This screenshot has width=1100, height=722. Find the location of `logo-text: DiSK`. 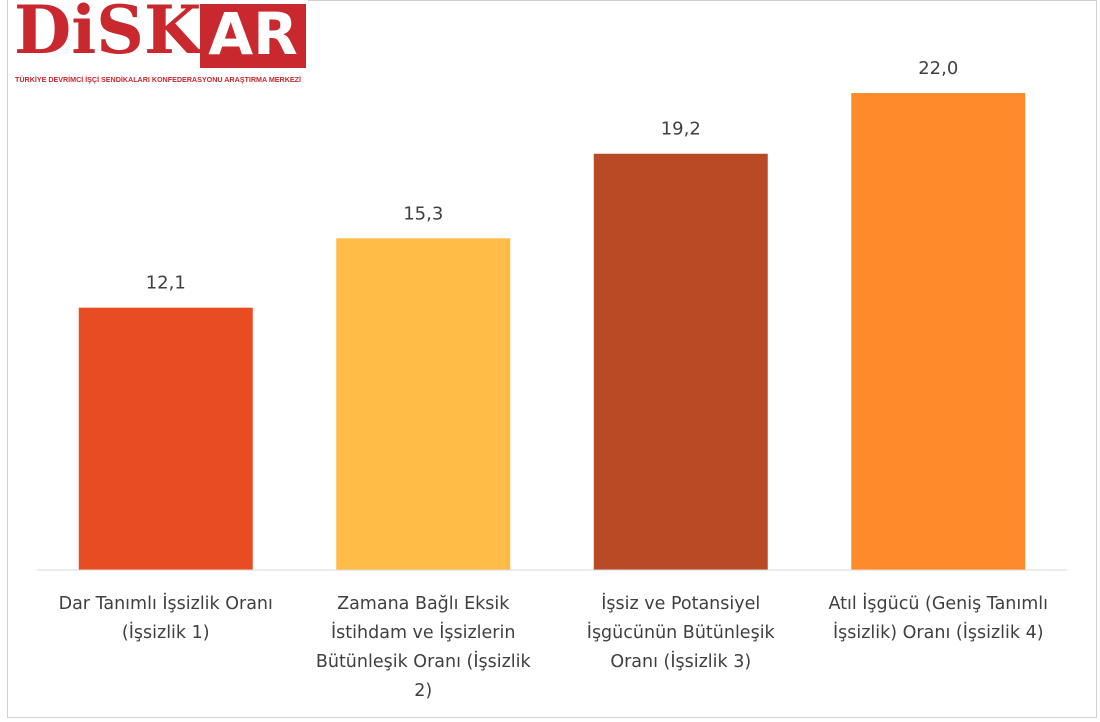

logo-text: DiSK is located at coordinates (109, 34).